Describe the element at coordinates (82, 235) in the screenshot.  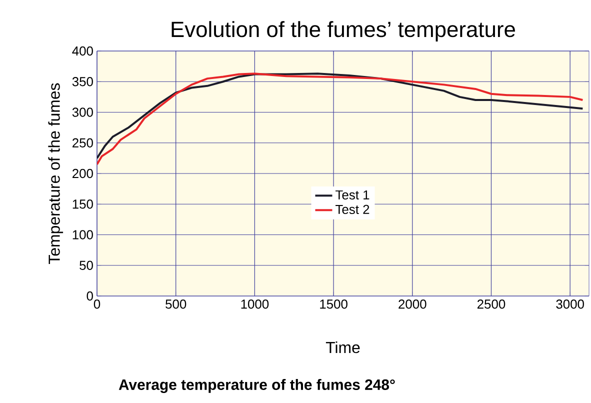
I see `y-tick-label: 100` at that location.